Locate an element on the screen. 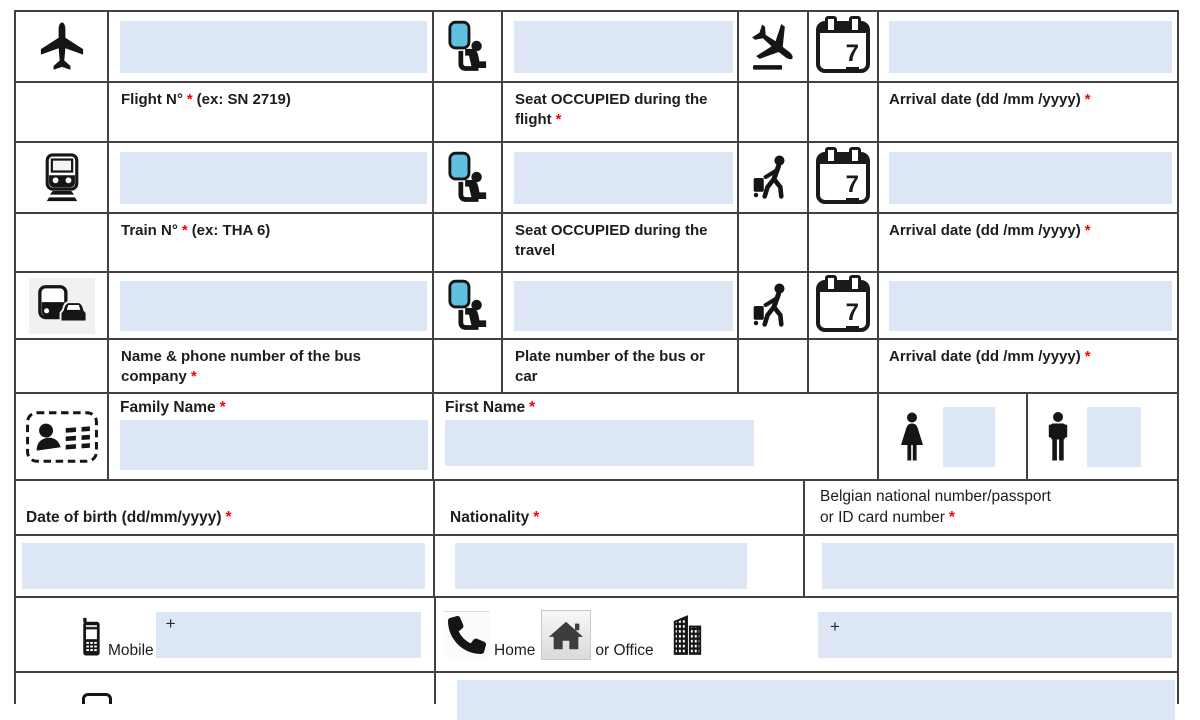 Image resolution: width=1200 pixels, height=720 pixels. train-number-cell is located at coordinates (271, 177).